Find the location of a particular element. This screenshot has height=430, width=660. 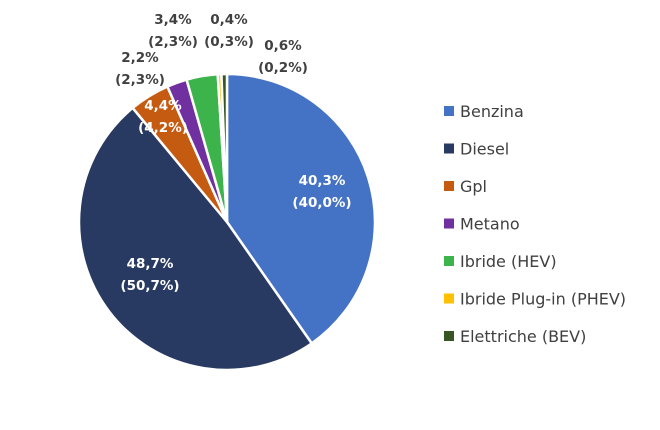

data-label-benzina: 40,3% (40,0%) is located at coordinates (321, 192).